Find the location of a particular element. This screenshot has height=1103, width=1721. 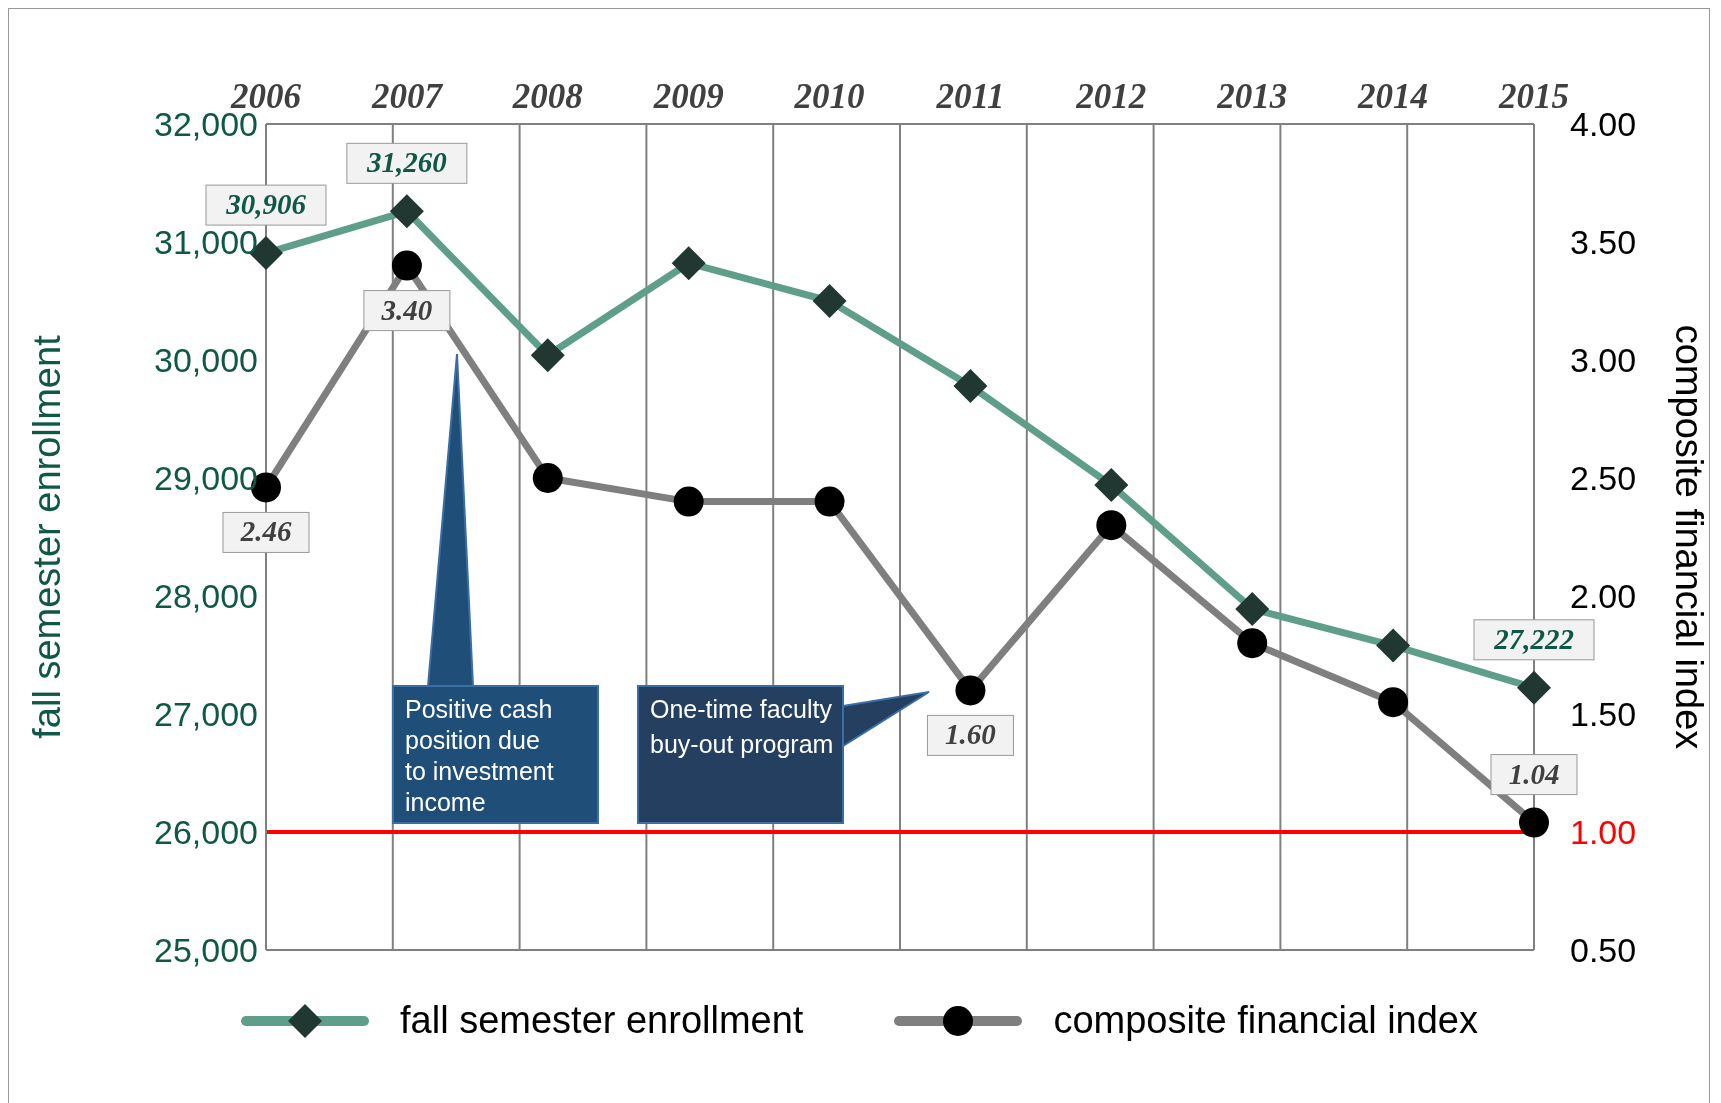

y2-tick-label: 1.50 is located at coordinates (1603, 714).